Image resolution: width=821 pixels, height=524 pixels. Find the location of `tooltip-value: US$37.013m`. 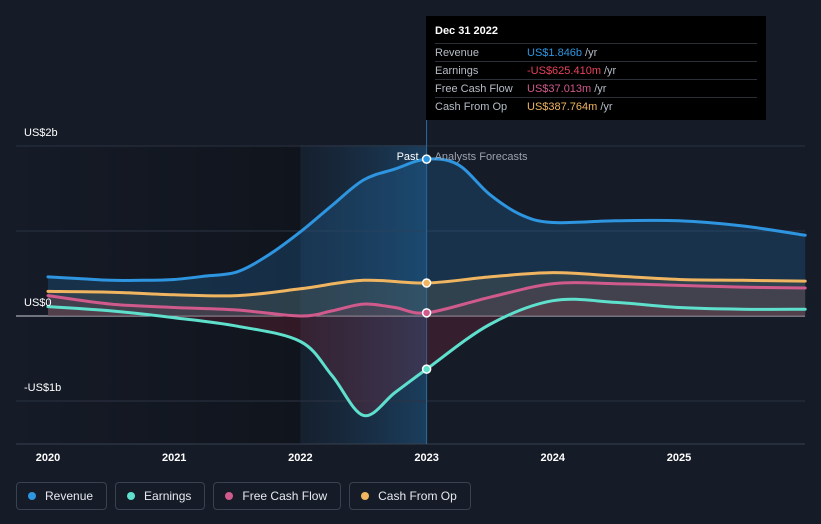

tooltip-value: US$37.013m is located at coordinates (559, 88).